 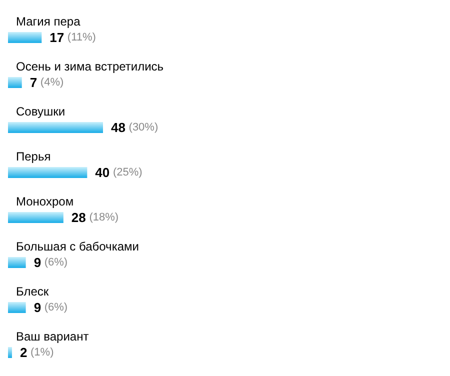 I want to click on y-tick-label: Блеск, so click(x=33, y=291).